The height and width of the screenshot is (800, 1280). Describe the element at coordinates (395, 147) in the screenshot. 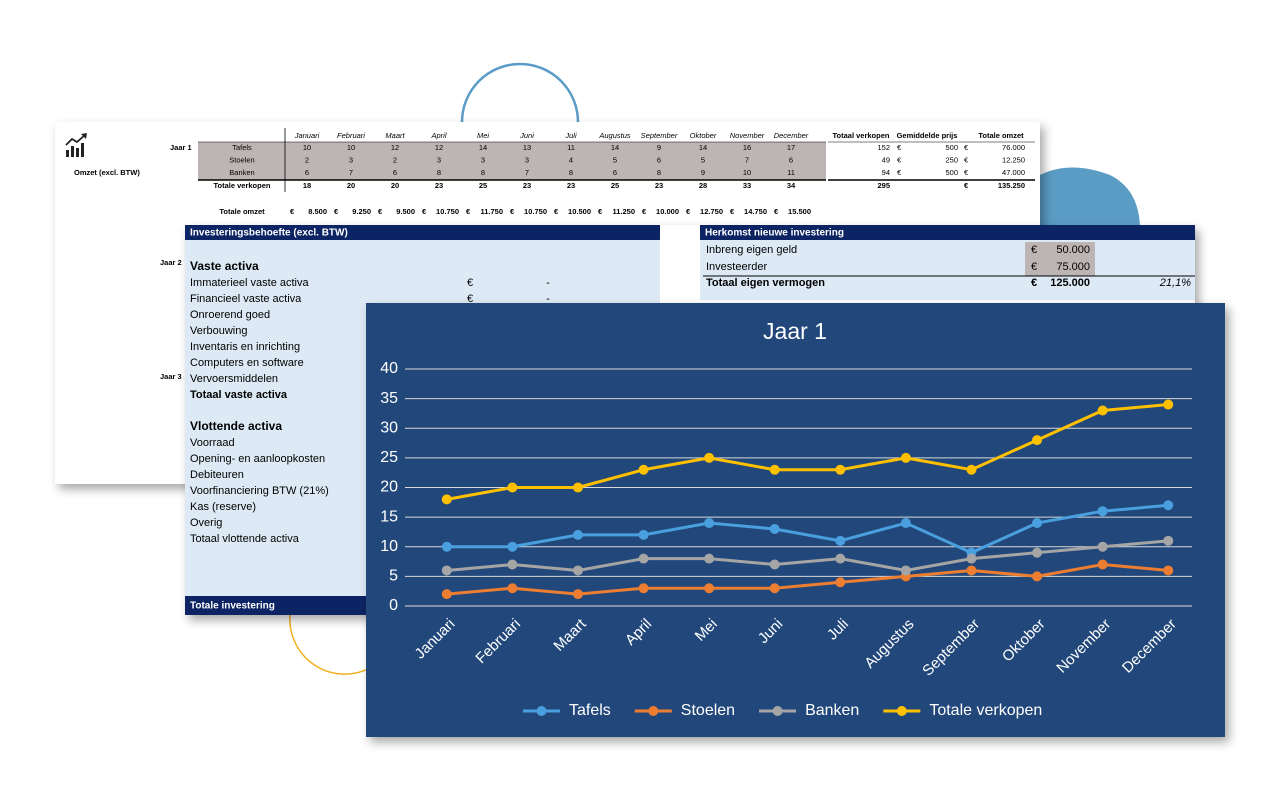

I see `cell: 12` at that location.